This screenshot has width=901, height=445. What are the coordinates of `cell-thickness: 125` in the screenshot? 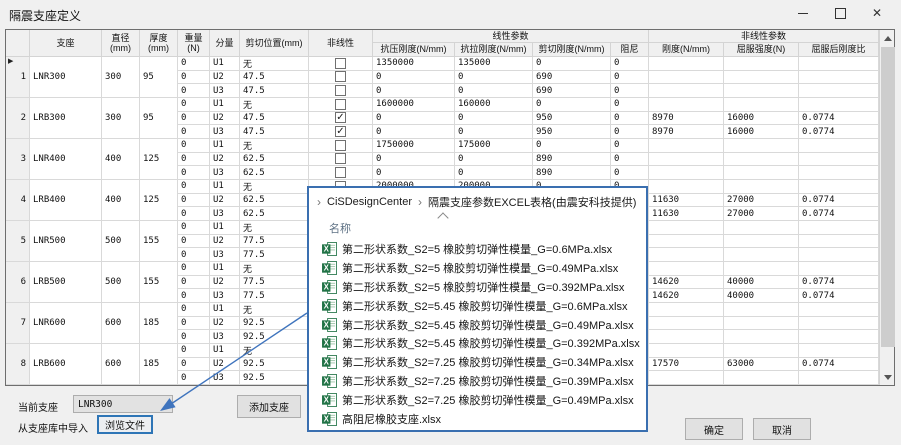 It's located at (159, 200).